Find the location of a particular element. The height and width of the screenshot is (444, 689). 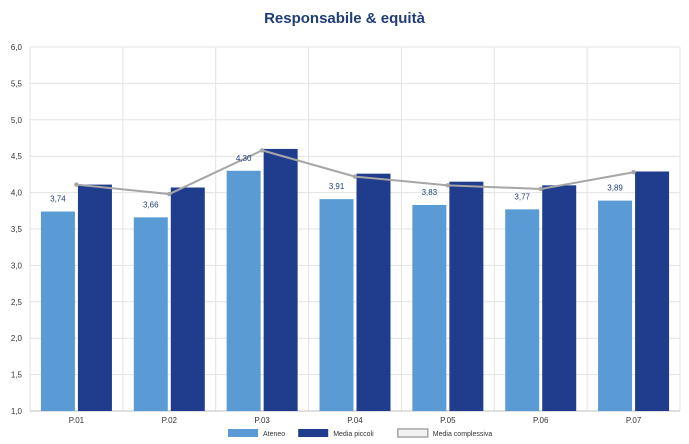

data-label: 3,91 is located at coordinates (337, 186).